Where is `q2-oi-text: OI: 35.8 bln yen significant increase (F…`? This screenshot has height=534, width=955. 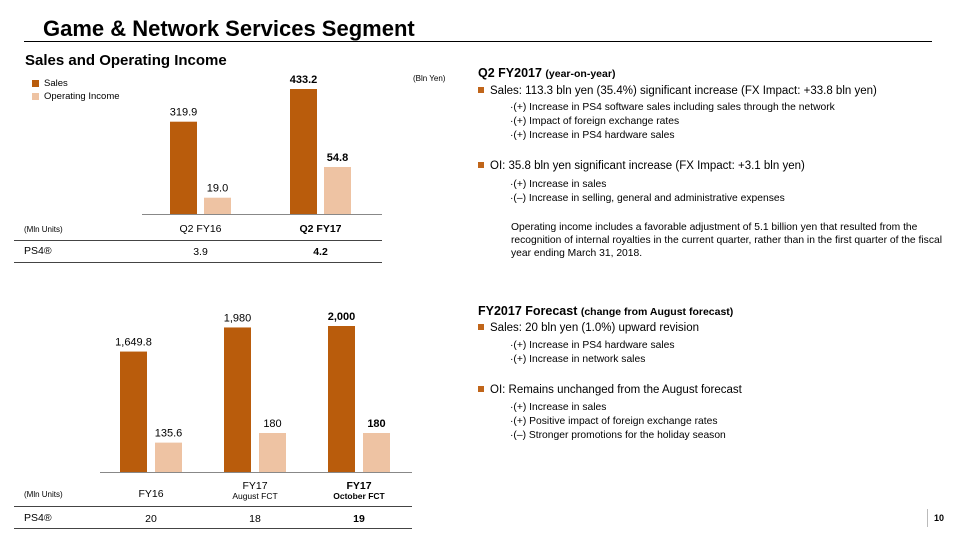 q2-oi-text: OI: 35.8 bln yen significant increase (F… is located at coordinates (647, 166).